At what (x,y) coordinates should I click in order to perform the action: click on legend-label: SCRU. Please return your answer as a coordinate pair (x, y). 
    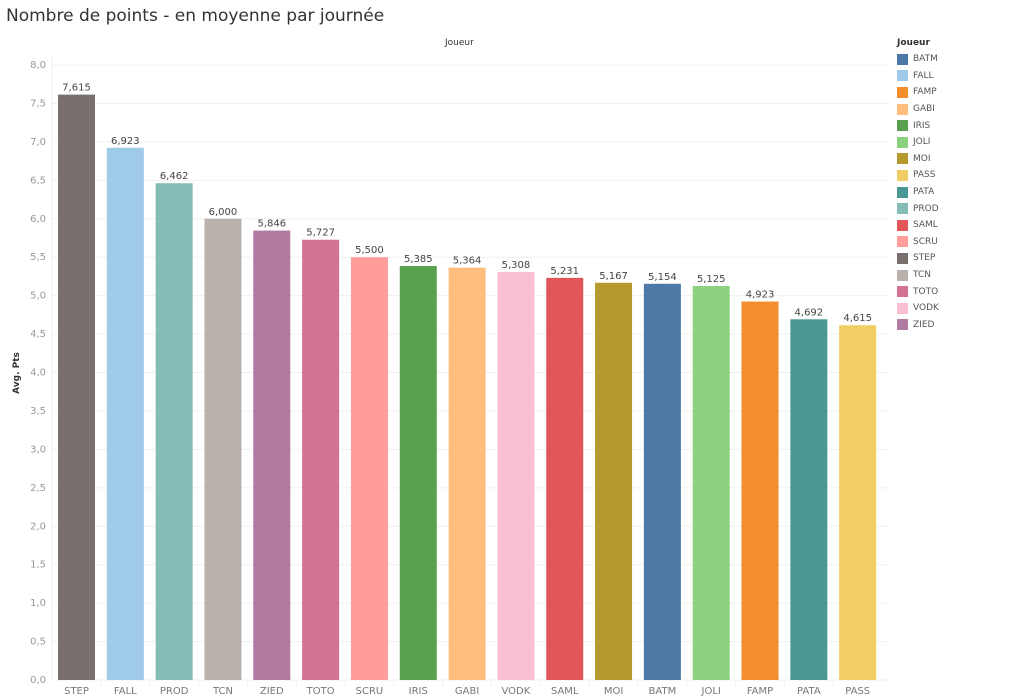
    Looking at the image, I should click on (925, 241).